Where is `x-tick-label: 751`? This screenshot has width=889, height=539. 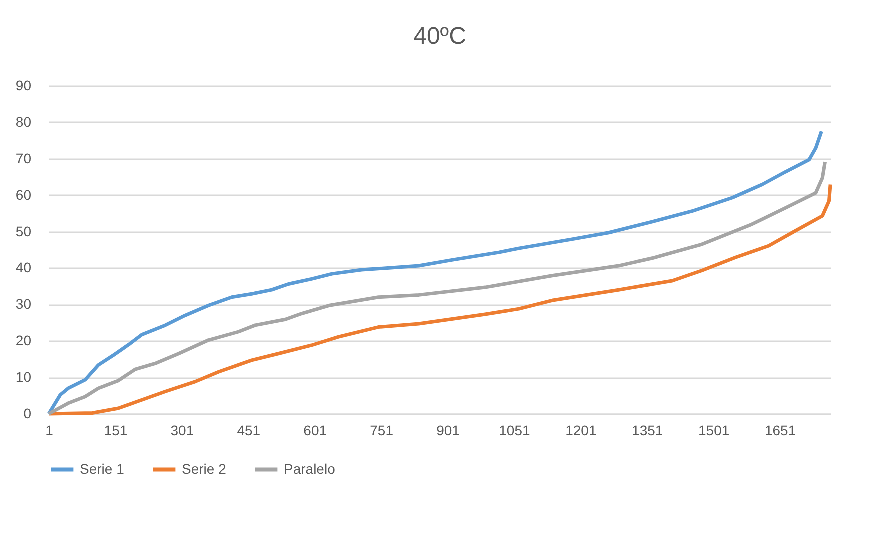
x-tick-label: 751 is located at coordinates (382, 430).